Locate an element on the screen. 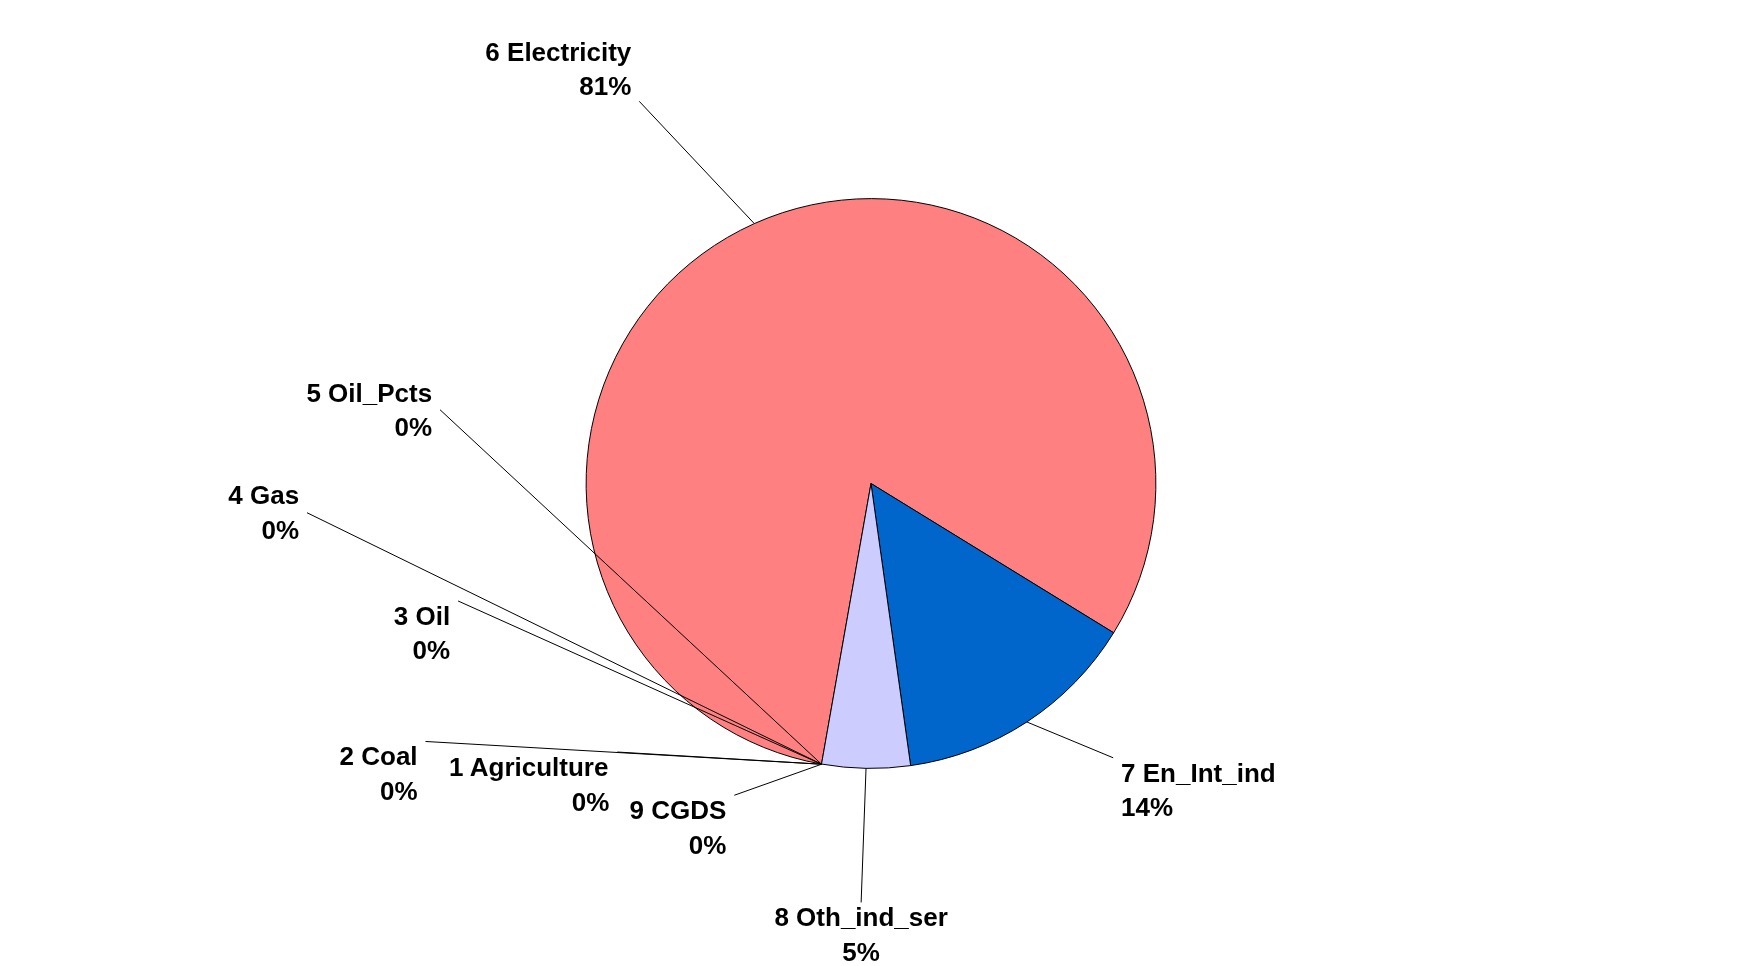 The width and height of the screenshot is (1741, 966). data-label: 81% is located at coordinates (605, 86).